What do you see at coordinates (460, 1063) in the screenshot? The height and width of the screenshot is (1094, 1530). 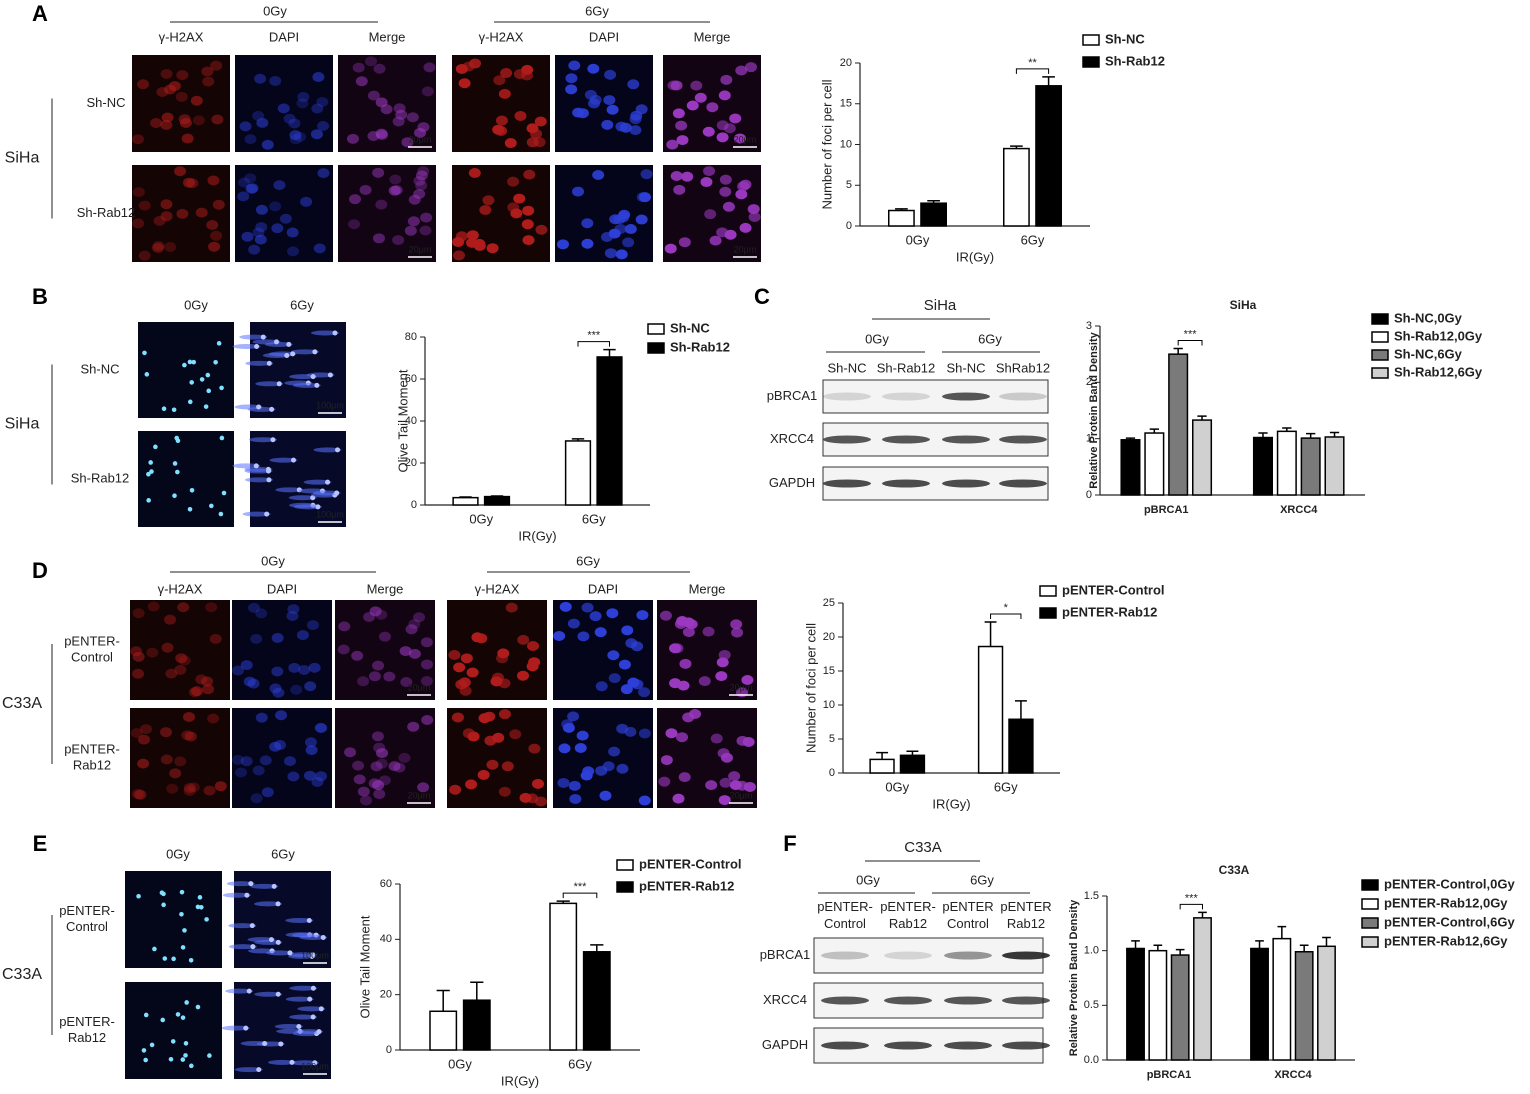 I see `x-tick-label: 0Gy` at bounding box center [460, 1063].